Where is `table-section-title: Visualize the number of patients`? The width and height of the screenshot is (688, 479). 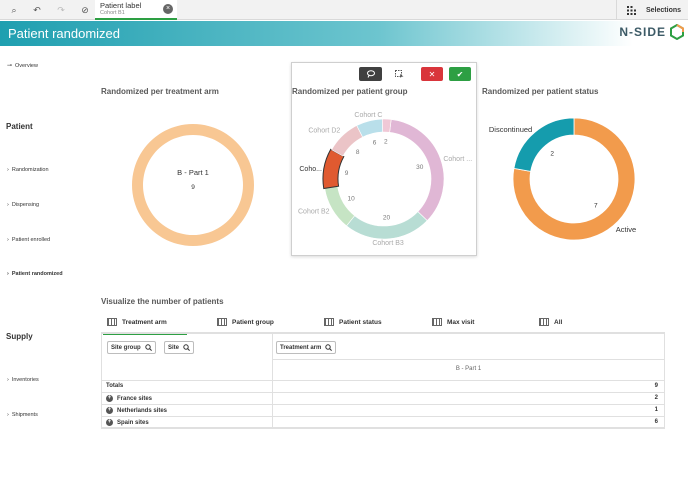 table-section-title: Visualize the number of patients is located at coordinates (162, 301).